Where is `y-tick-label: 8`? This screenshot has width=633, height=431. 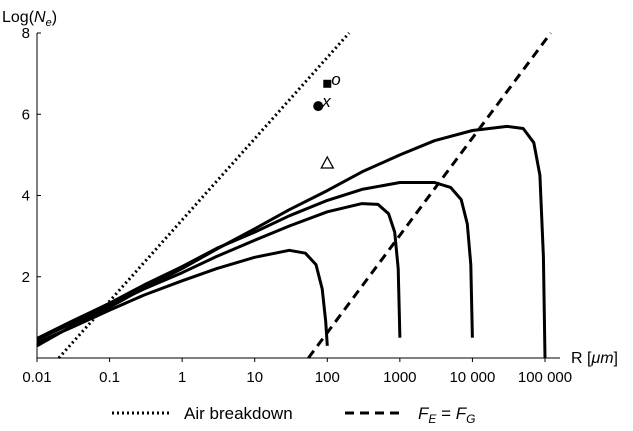
y-tick-label: 8 is located at coordinates (26, 33).